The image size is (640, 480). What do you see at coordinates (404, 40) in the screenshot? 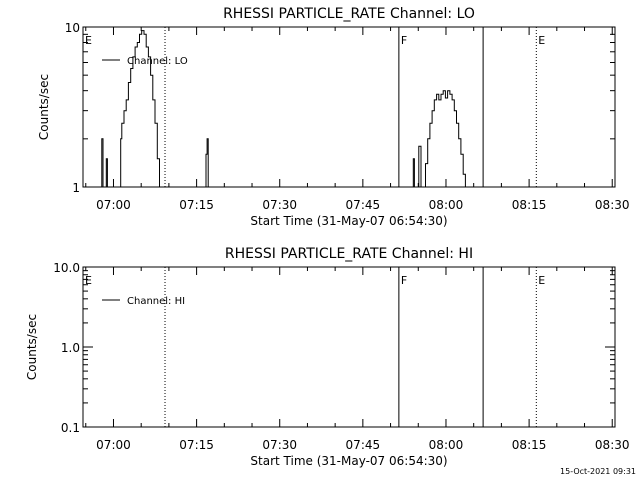
I see `chart1-event-marker-label: F` at bounding box center [404, 40].